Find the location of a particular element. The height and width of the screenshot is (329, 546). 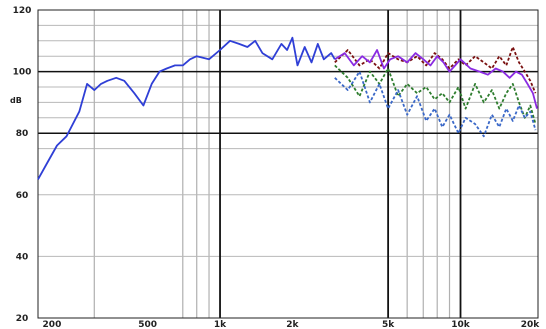

x-tick-label: 500 is located at coordinates (147, 324).